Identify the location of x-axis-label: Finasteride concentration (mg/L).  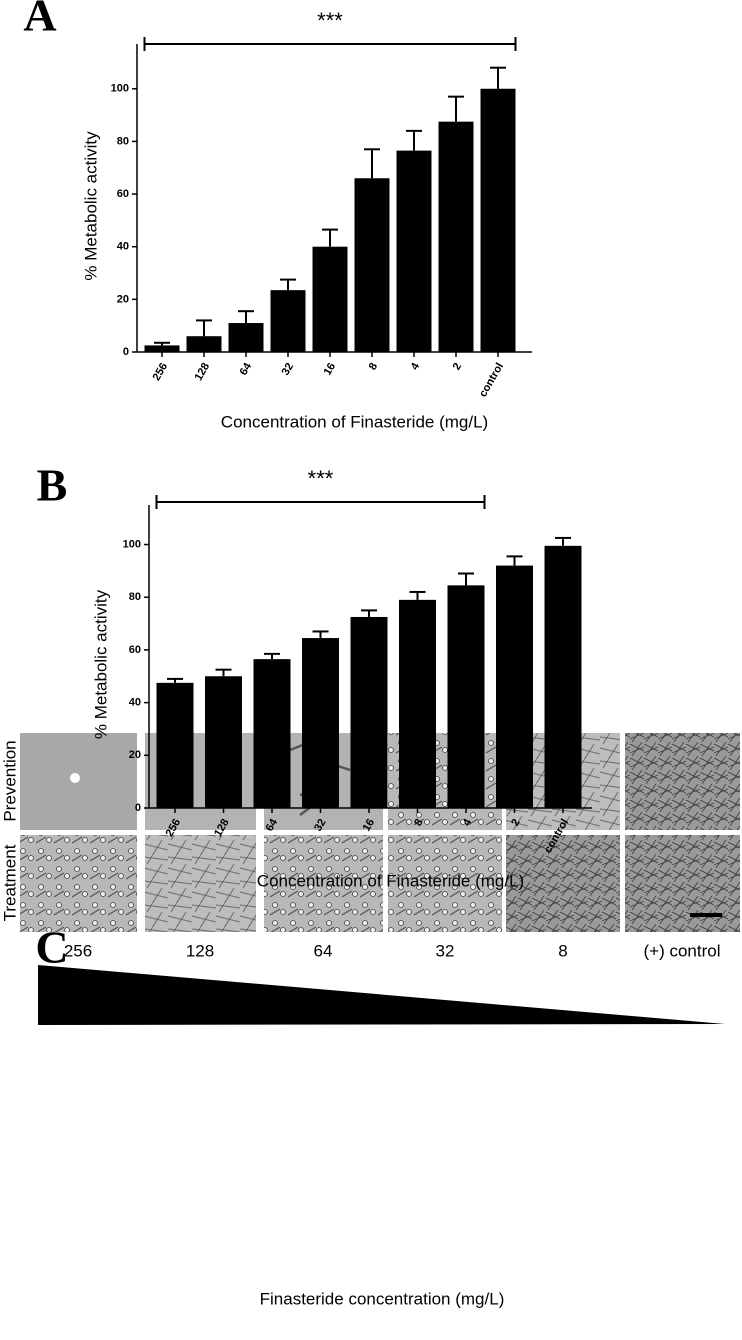
(382, 1298).